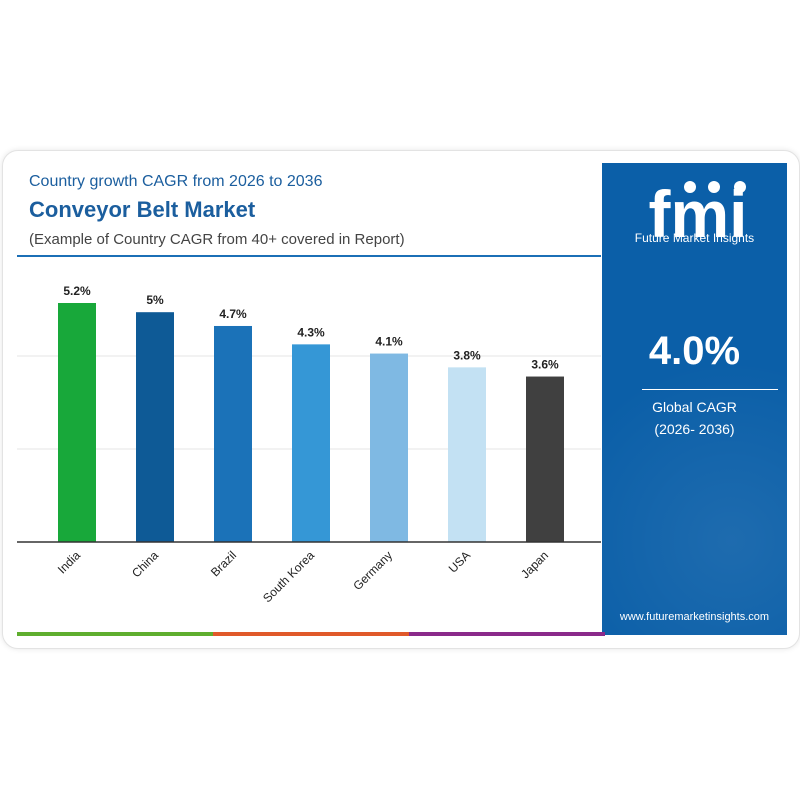 The height and width of the screenshot is (800, 800). I want to click on bar-brazil, so click(233, 433).